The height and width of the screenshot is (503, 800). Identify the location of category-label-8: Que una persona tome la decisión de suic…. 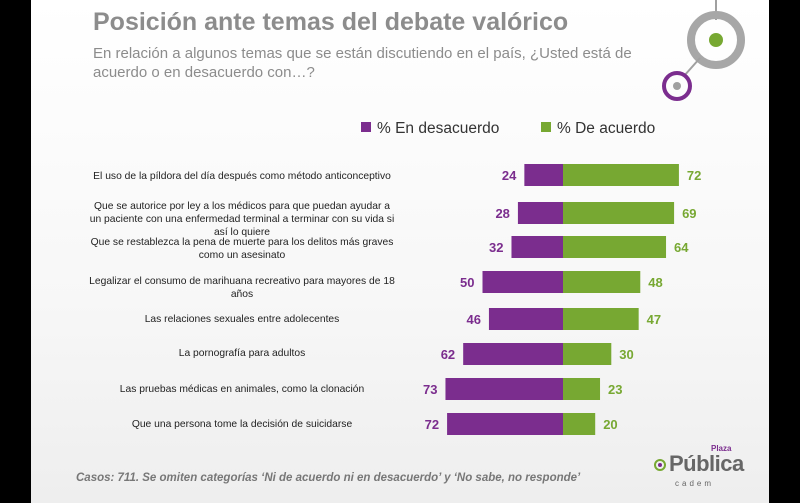
(242, 424).